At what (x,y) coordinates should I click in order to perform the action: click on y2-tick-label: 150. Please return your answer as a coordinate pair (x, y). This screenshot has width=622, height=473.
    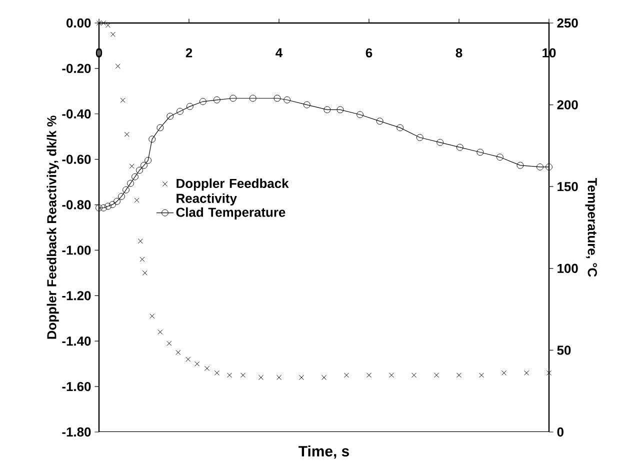
    Looking at the image, I should click on (568, 187).